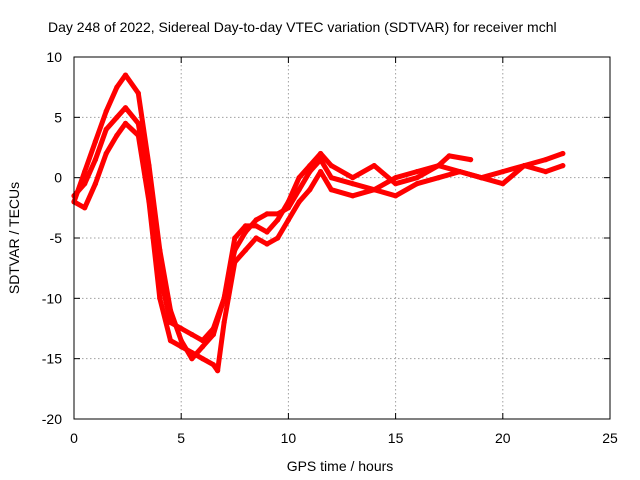  What do you see at coordinates (58, 178) in the screenshot?
I see `y-tick-label: 0` at bounding box center [58, 178].